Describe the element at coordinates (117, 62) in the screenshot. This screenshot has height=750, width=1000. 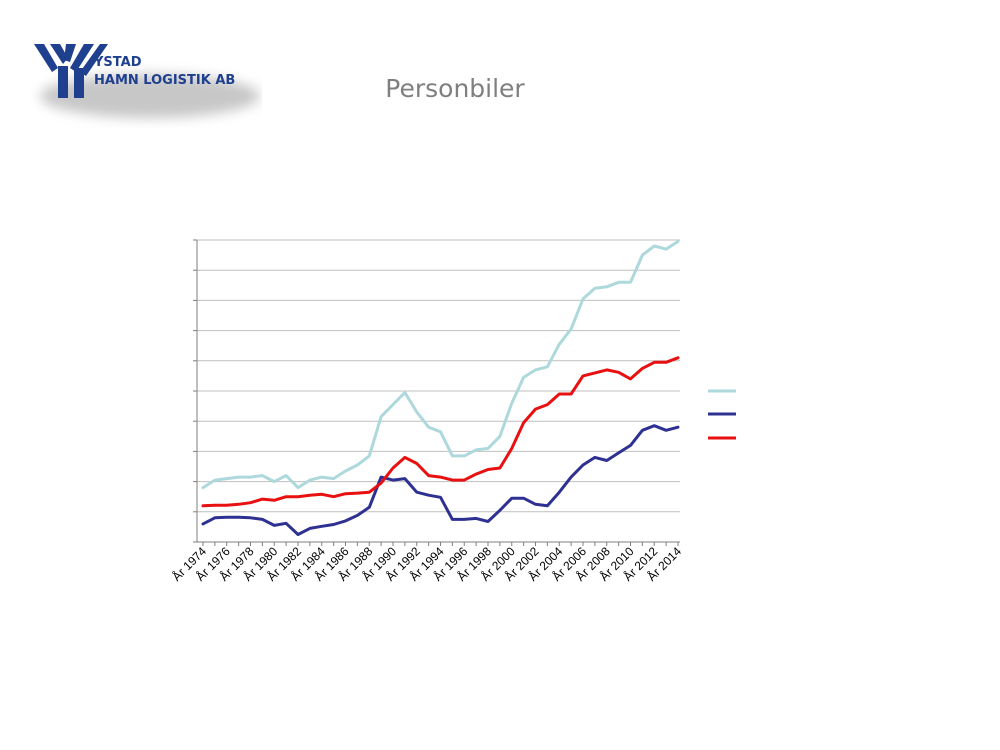
I see `logo-text-line1: YSTAD` at that location.